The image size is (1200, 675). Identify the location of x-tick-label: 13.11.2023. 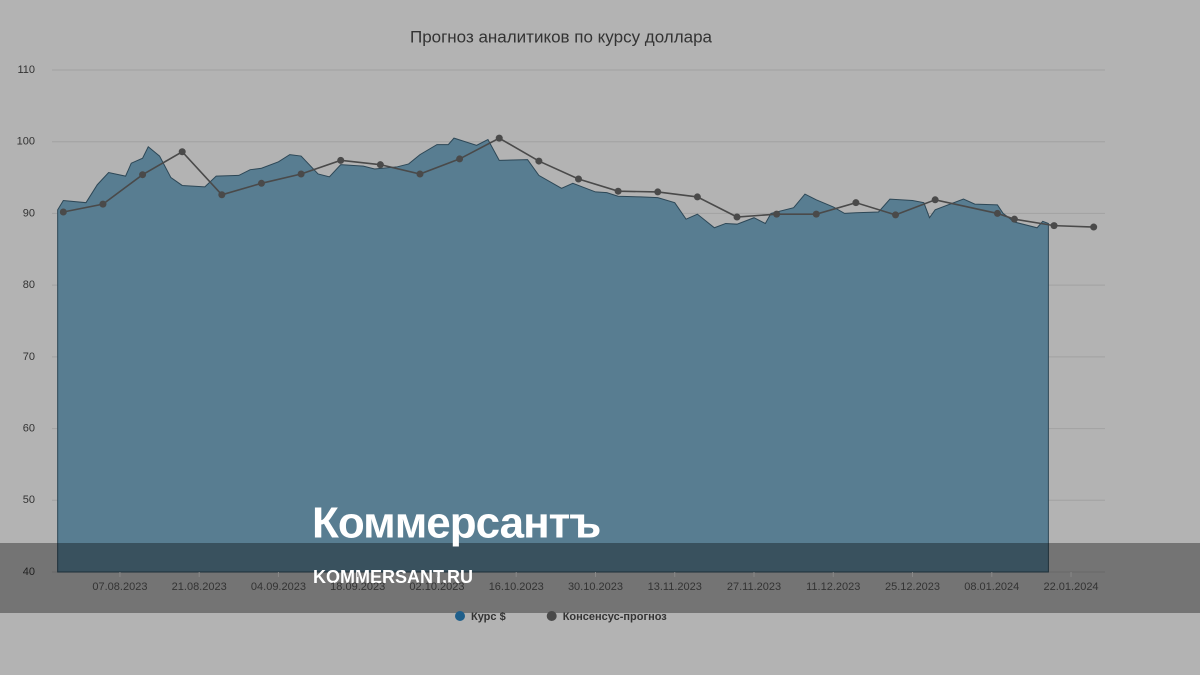
(675, 587).